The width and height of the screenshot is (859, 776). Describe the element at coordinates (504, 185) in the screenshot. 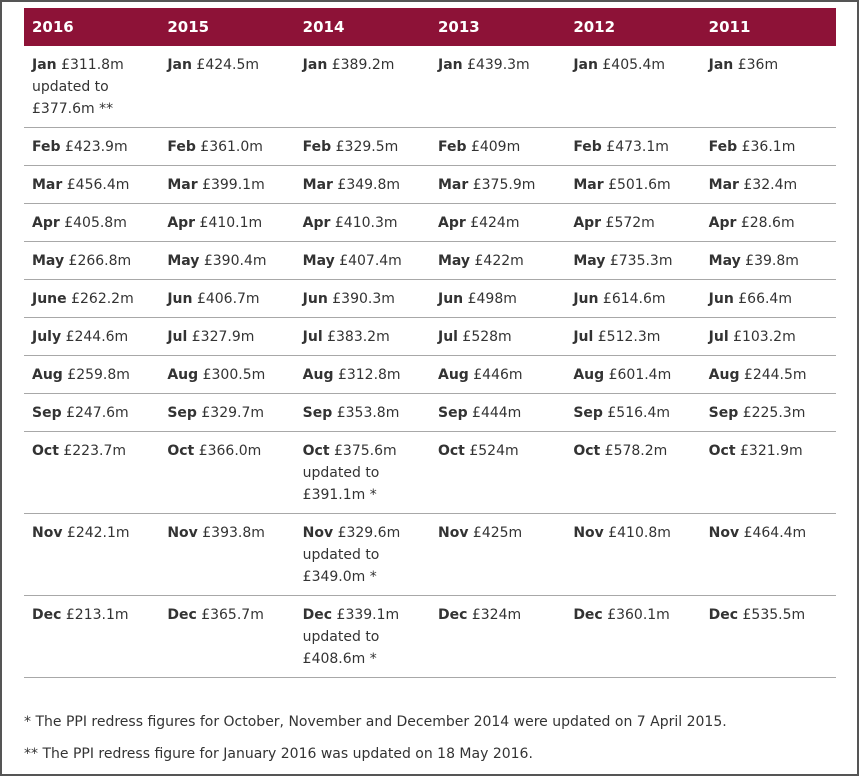

I see `redress-value: £375.9m` at that location.